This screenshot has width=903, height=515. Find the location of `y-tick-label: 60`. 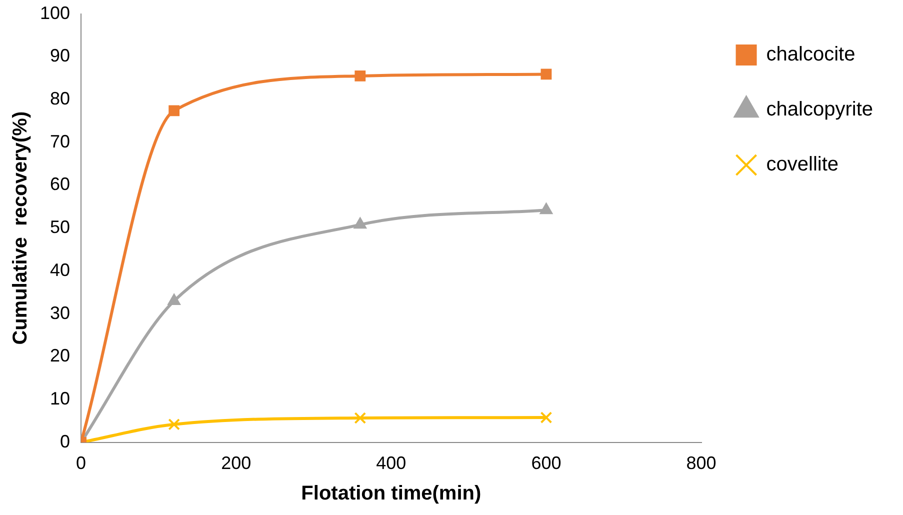

y-tick-label: 60 is located at coordinates (60, 184).